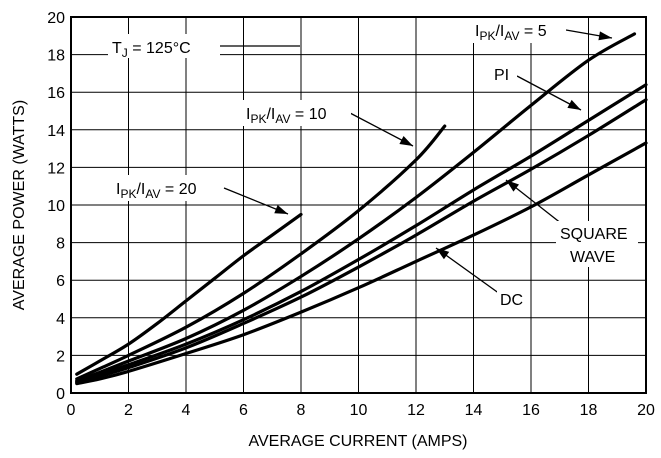 The width and height of the screenshot is (661, 458). Describe the element at coordinates (151, 50) in the screenshot. I see `tj-annotation: TJ = 125°C` at that location.